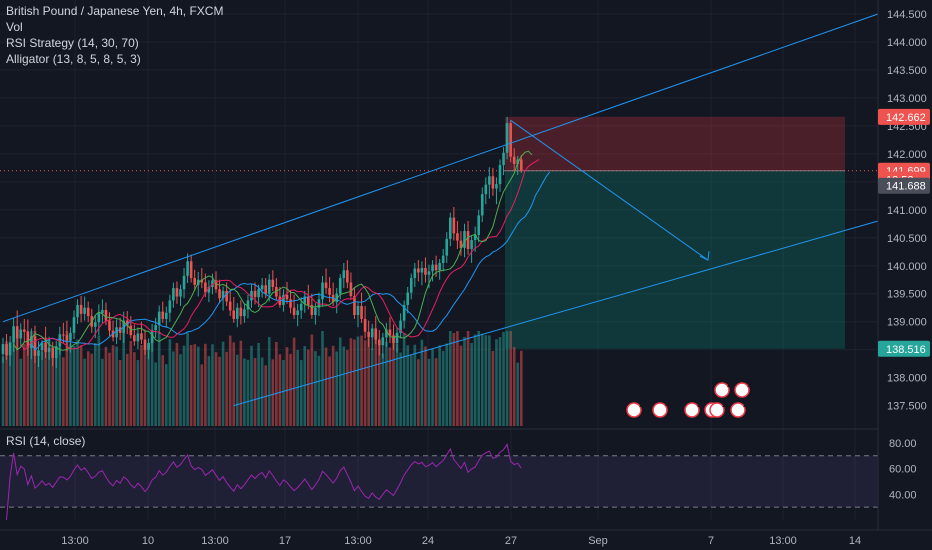 Image resolution: width=932 pixels, height=550 pixels. Describe the element at coordinates (667, 404) in the screenshot. I see `event-count: 4` at that location.